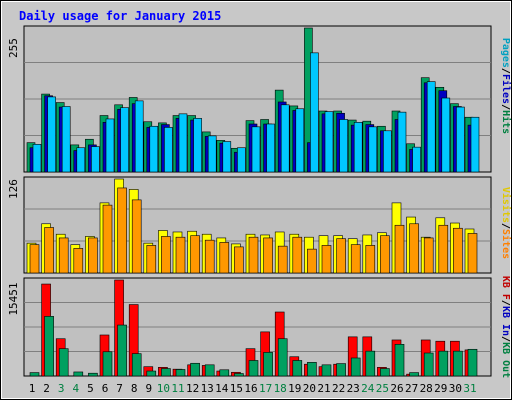  What do you see at coordinates (265, 388) in the screenshot?
I see `x-tick-label: 17` at bounding box center [265, 388].